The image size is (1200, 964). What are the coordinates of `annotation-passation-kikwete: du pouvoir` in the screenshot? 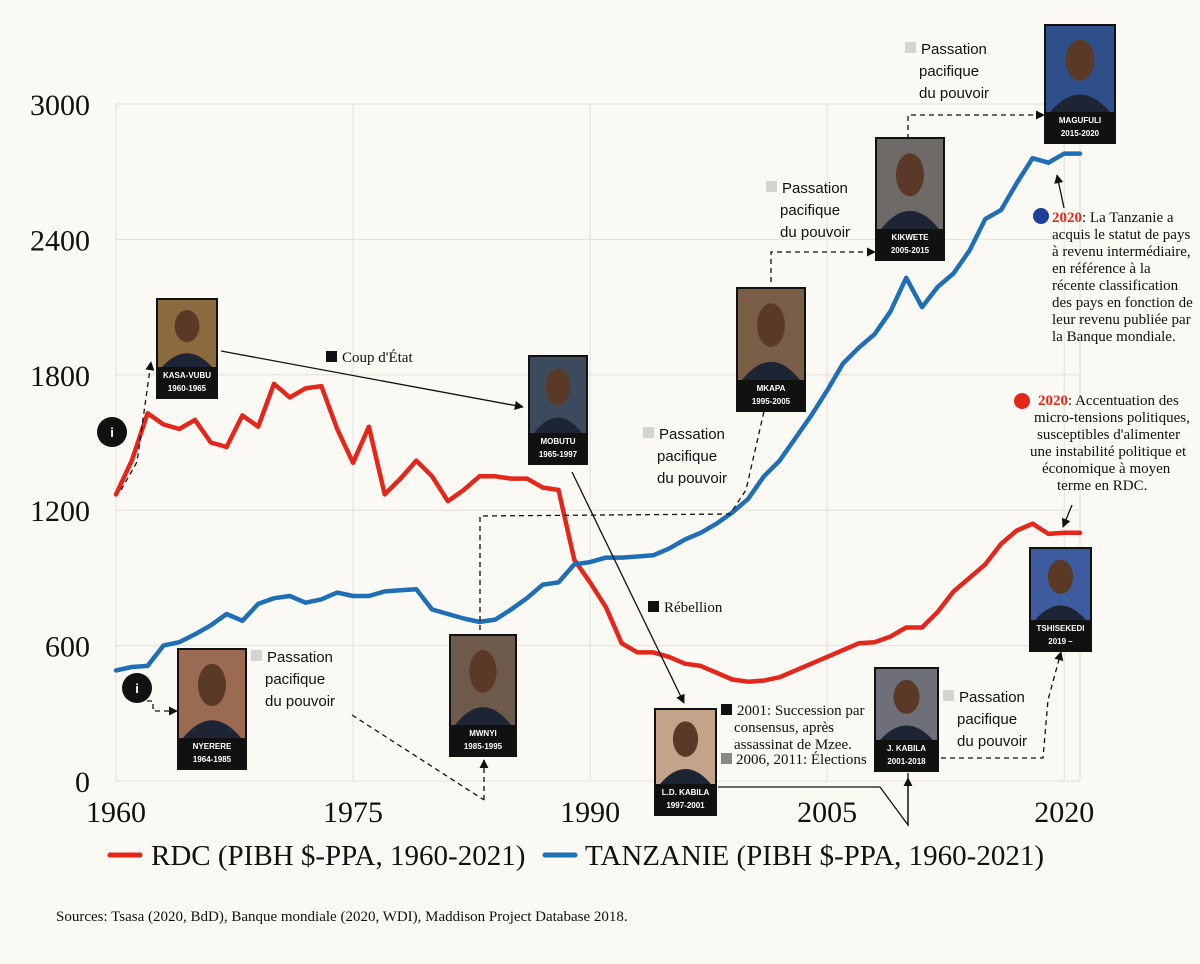 It's located at (815, 232).